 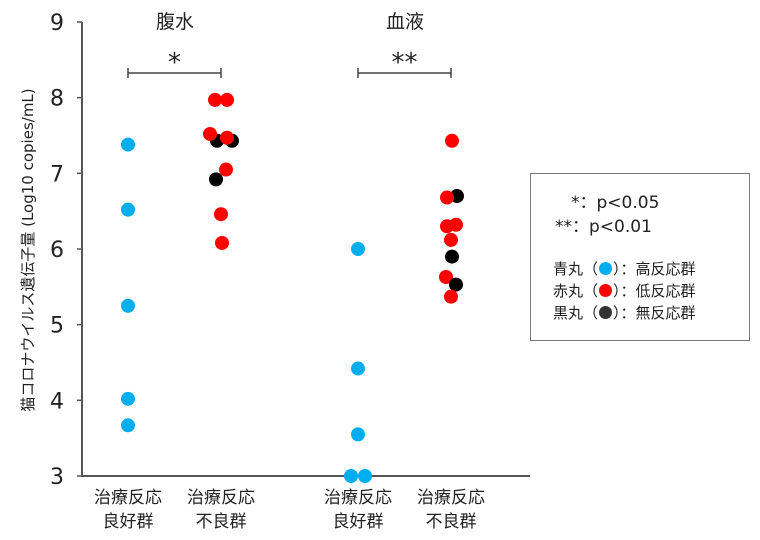 I want to click on y-tick-label: 5, so click(x=57, y=326).